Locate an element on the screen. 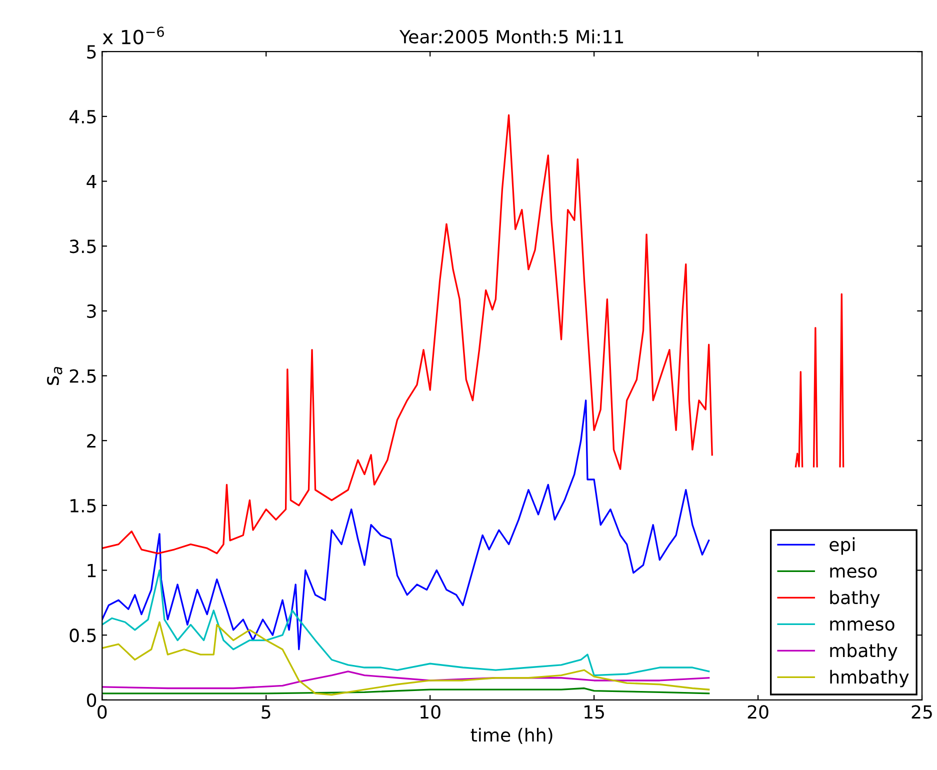  x-tick-label: 5 is located at coordinates (266, 712).